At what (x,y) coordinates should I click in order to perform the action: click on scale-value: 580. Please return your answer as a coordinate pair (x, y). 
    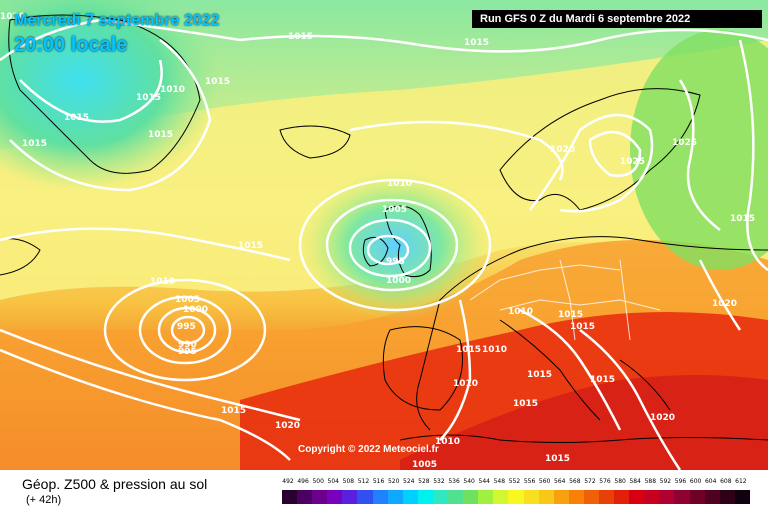
    Looking at the image, I should click on (620, 481).